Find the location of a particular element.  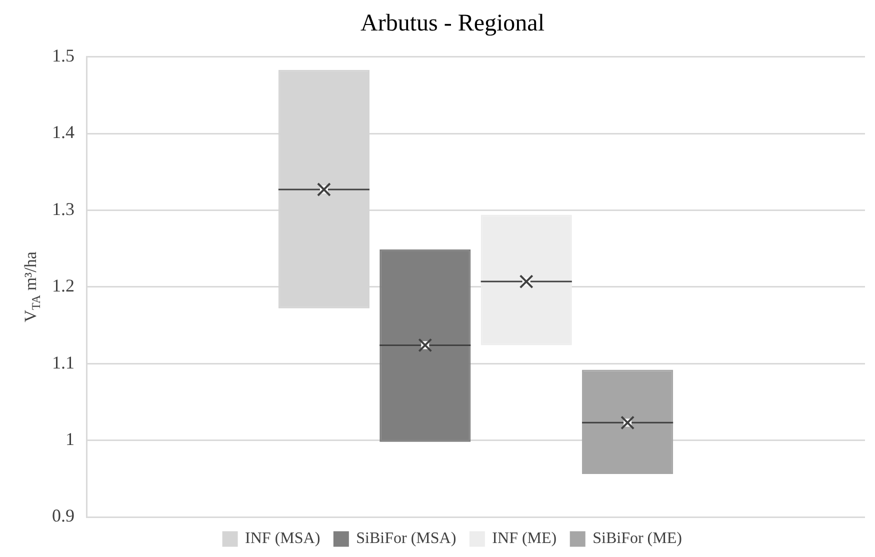

legend-label: SiBiFor (MSA) is located at coordinates (406, 539).